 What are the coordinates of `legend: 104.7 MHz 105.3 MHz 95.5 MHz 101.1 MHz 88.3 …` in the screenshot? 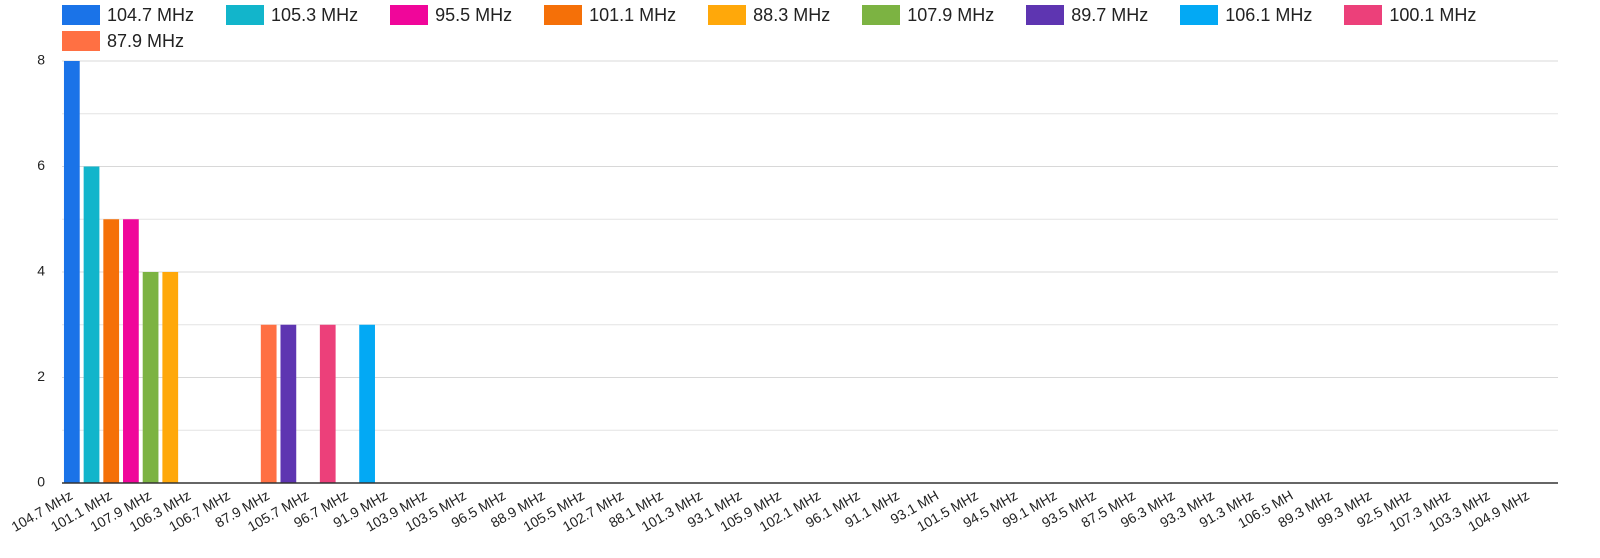 It's located at (812, 28).